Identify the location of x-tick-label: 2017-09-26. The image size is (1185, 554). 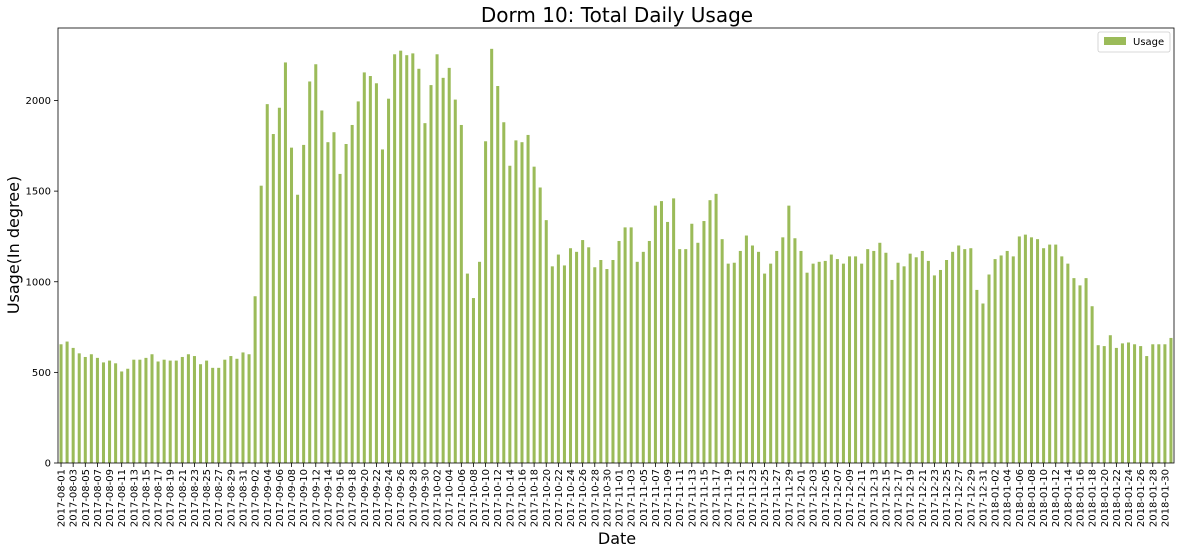
(401, 498).